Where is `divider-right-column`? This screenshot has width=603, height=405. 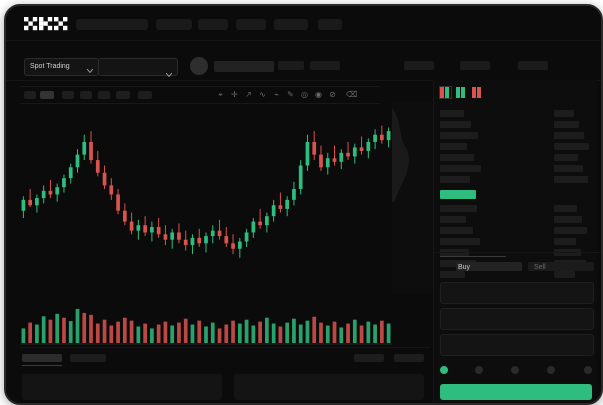 divider-right-column is located at coordinates (433, 241).